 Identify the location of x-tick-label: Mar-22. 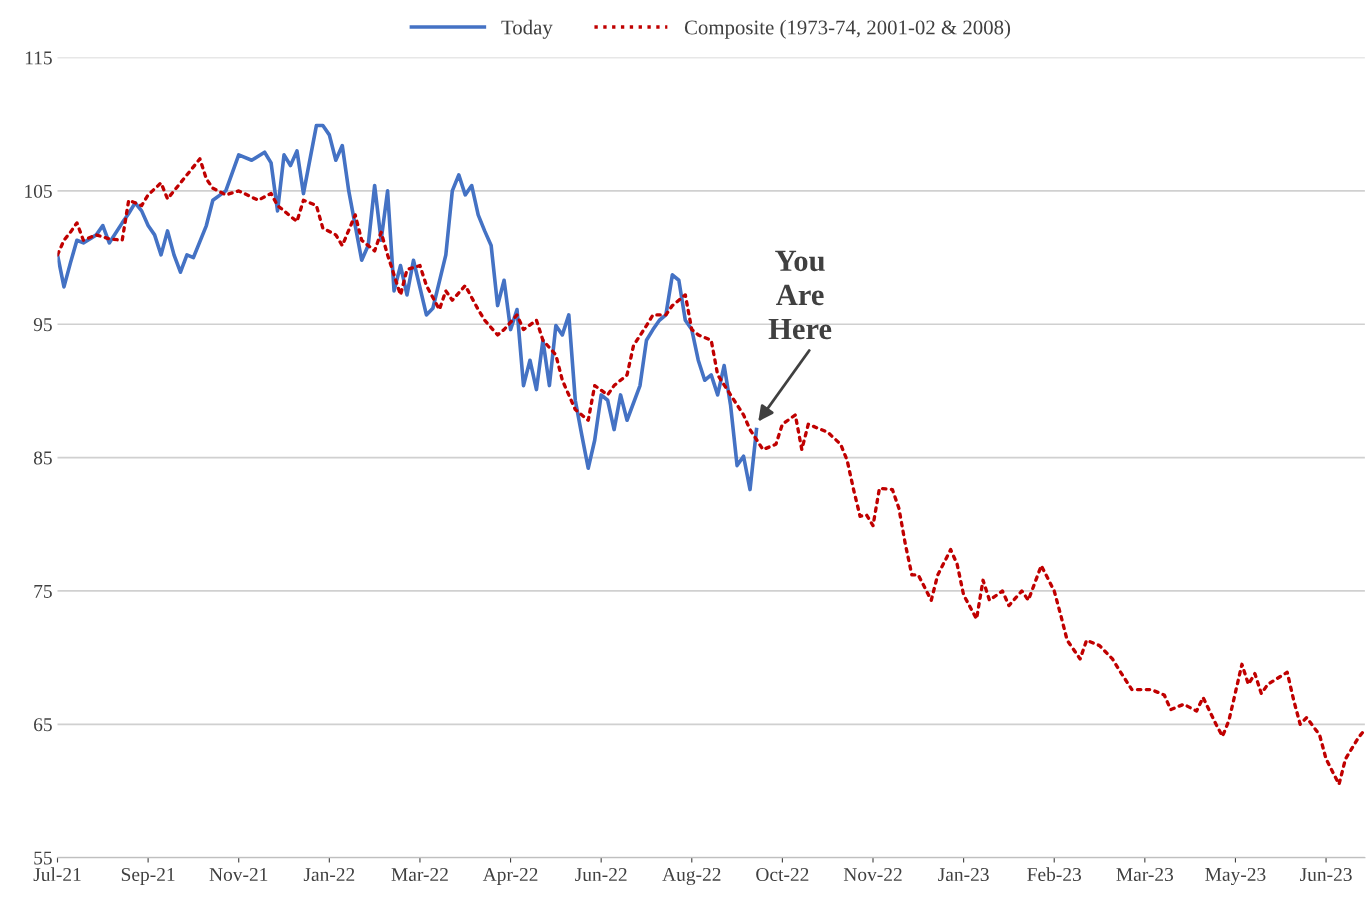
(419, 874).